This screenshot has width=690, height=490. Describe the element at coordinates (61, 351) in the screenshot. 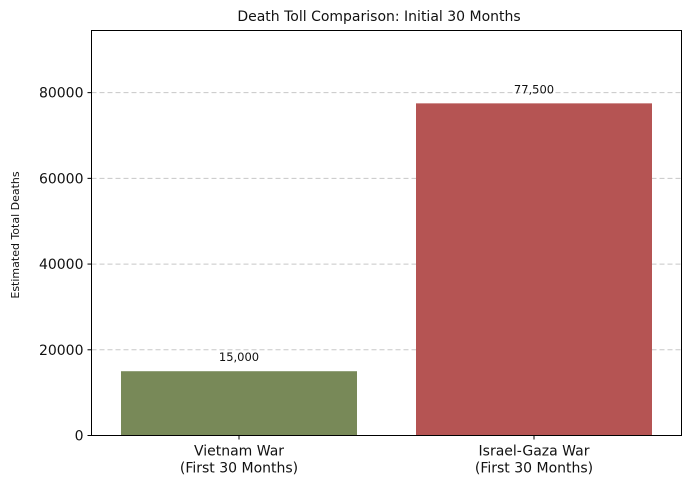

I see `y-tick-label: 20000` at that location.